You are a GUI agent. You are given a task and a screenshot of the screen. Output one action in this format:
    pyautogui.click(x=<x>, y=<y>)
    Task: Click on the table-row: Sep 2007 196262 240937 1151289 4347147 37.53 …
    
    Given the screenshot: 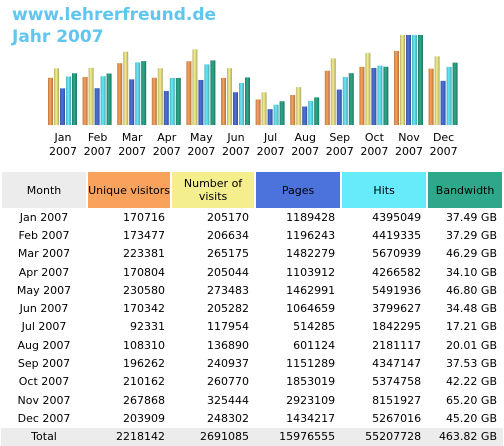 What is the action you would take?
    pyautogui.click(x=252, y=363)
    